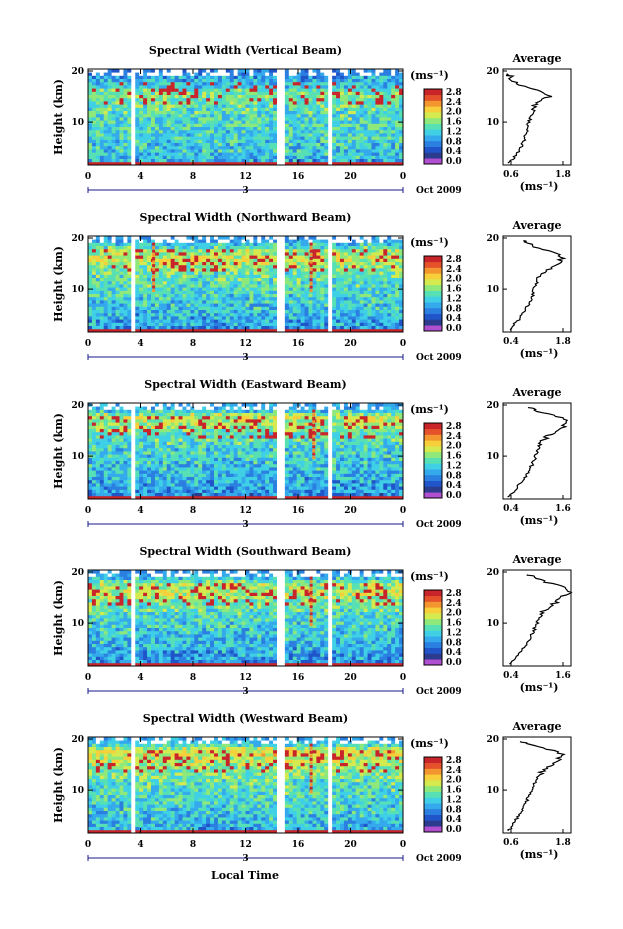 The height and width of the screenshot is (929, 623). I want to click on x-tick-label: 0, so click(88, 344).